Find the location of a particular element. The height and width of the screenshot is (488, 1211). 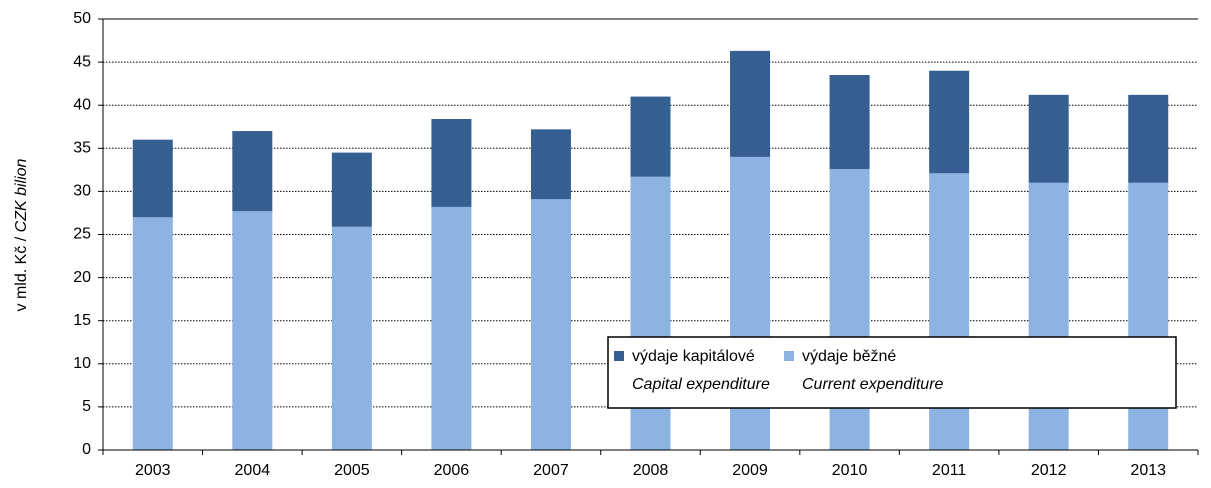

x-tick-label: 2012 is located at coordinates (1049, 470).